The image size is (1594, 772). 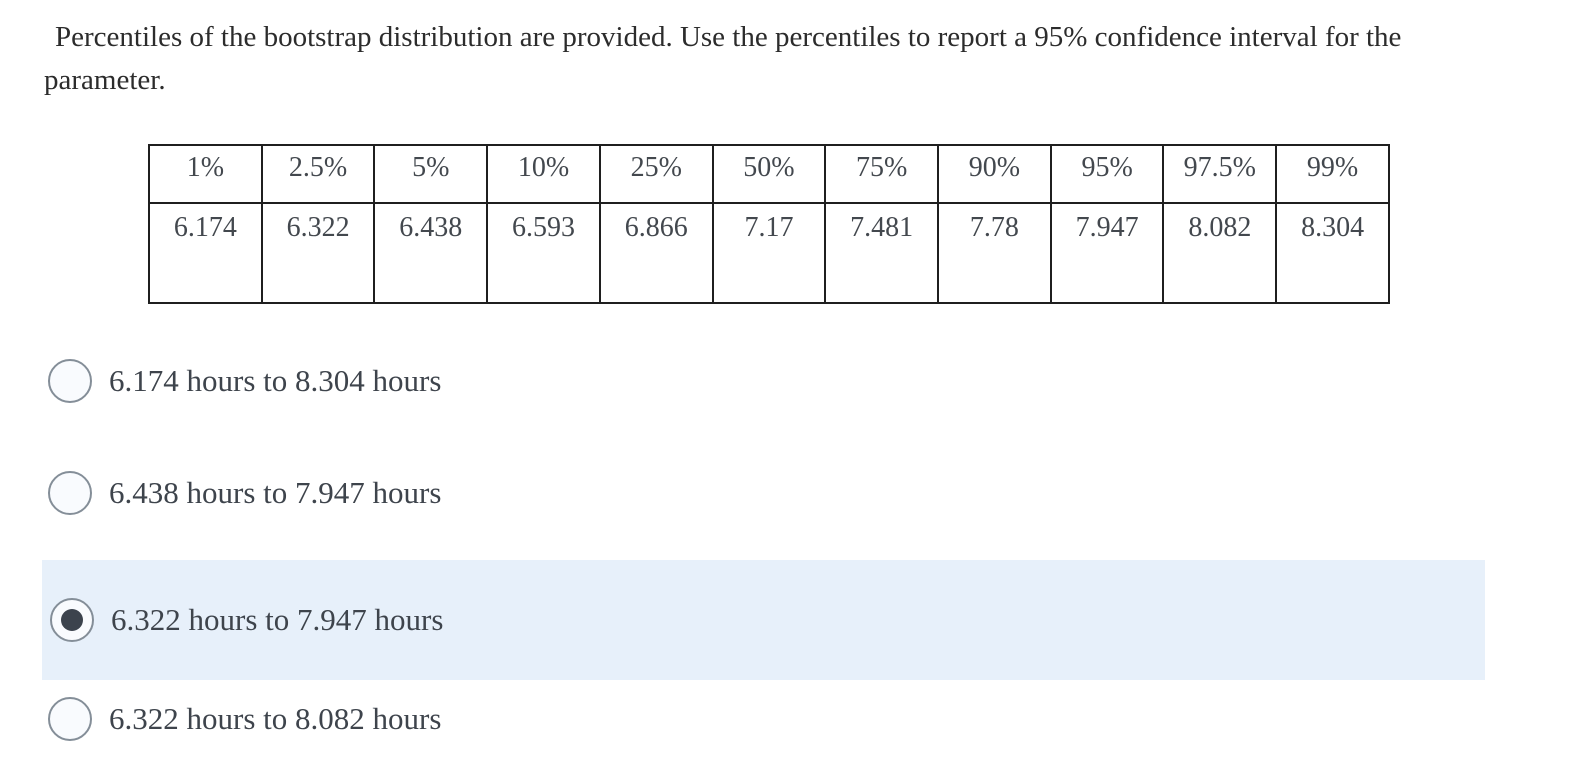 I want to click on percentile-value-cell: 6.866, so click(x=656, y=253).